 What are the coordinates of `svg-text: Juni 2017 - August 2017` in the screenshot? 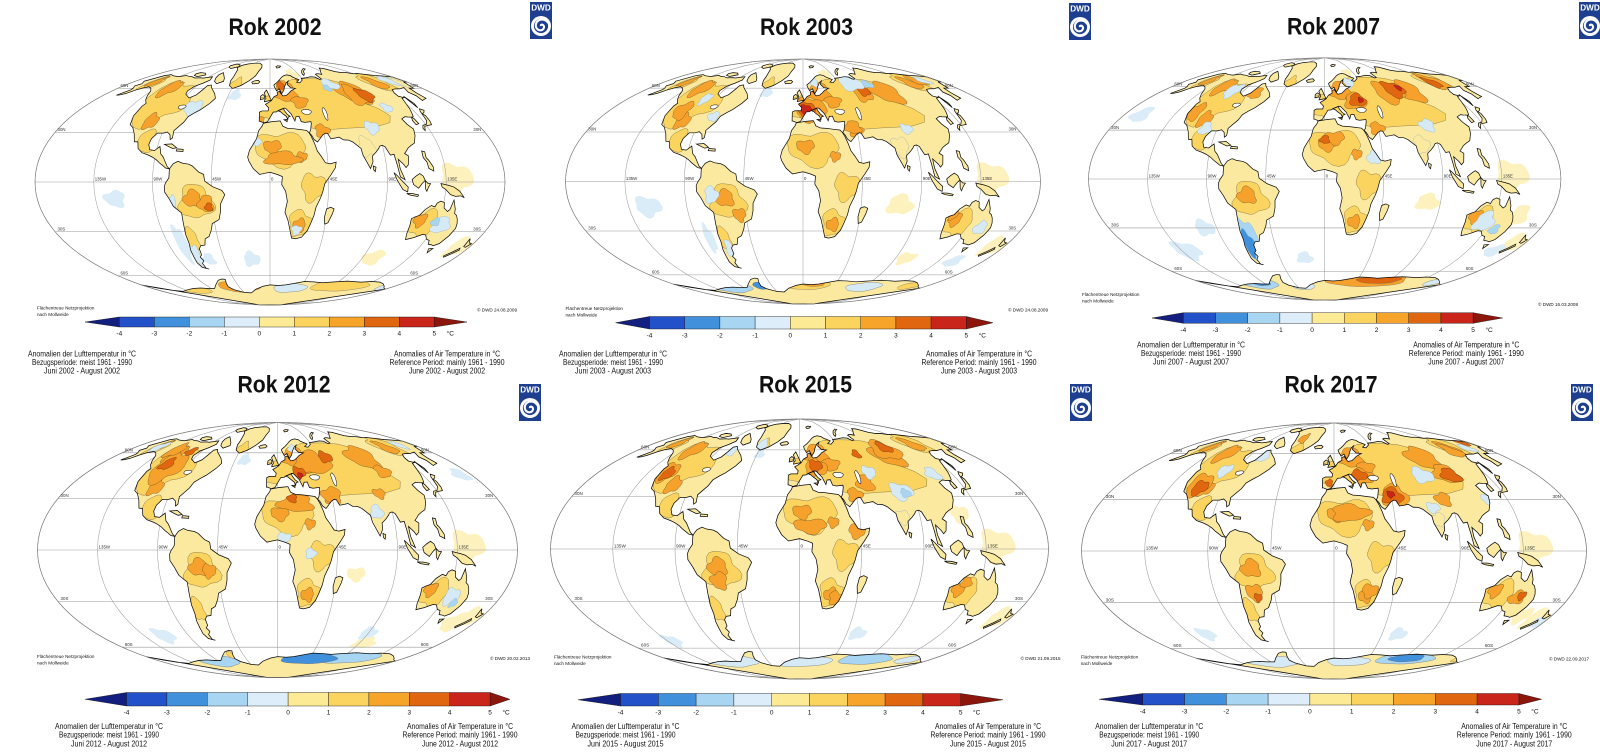 It's located at (1149, 743).